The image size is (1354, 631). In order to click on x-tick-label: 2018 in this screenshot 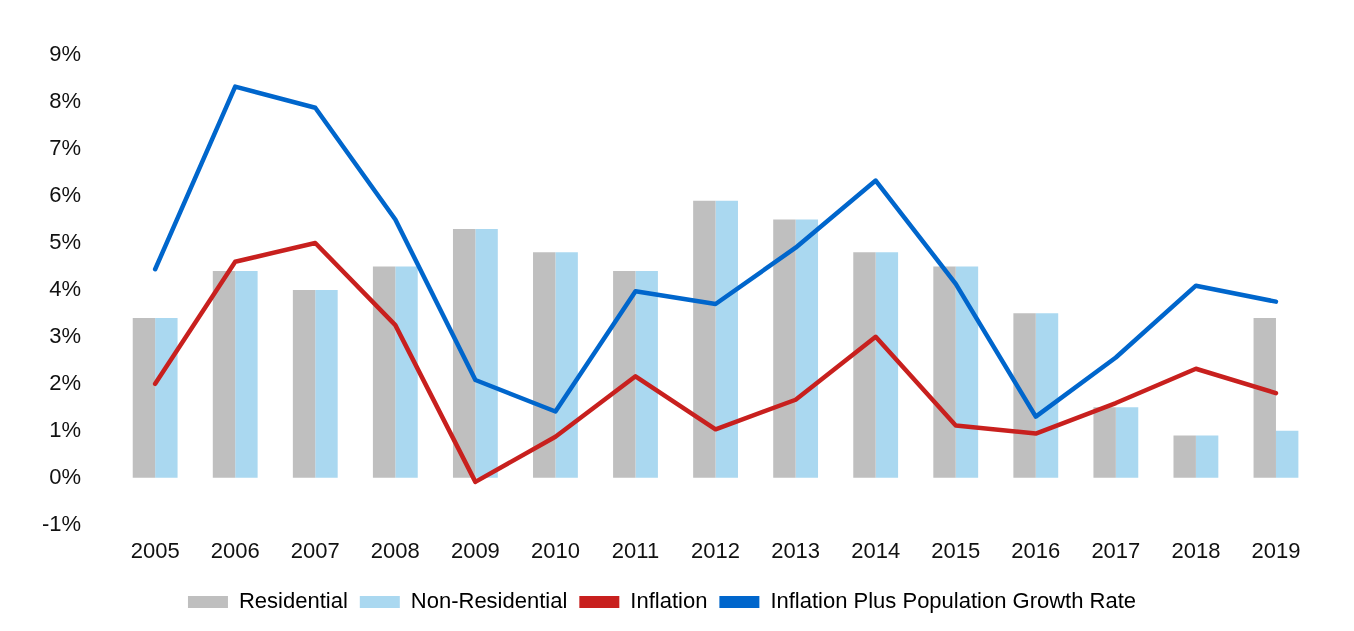, I will do `click(1196, 550)`.